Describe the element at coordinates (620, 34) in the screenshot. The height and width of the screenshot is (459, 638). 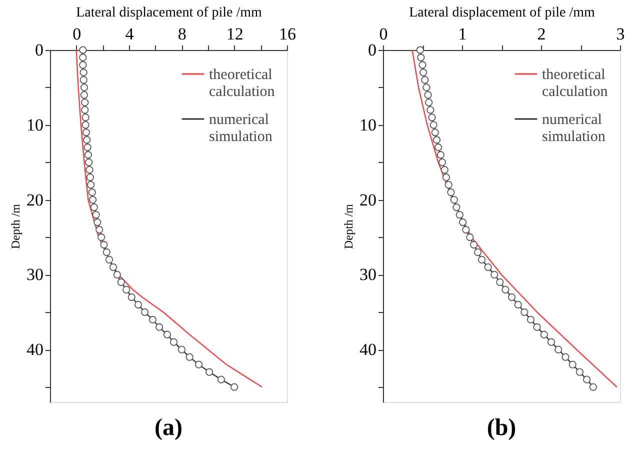
I see `x-tick-label: 3` at that location.